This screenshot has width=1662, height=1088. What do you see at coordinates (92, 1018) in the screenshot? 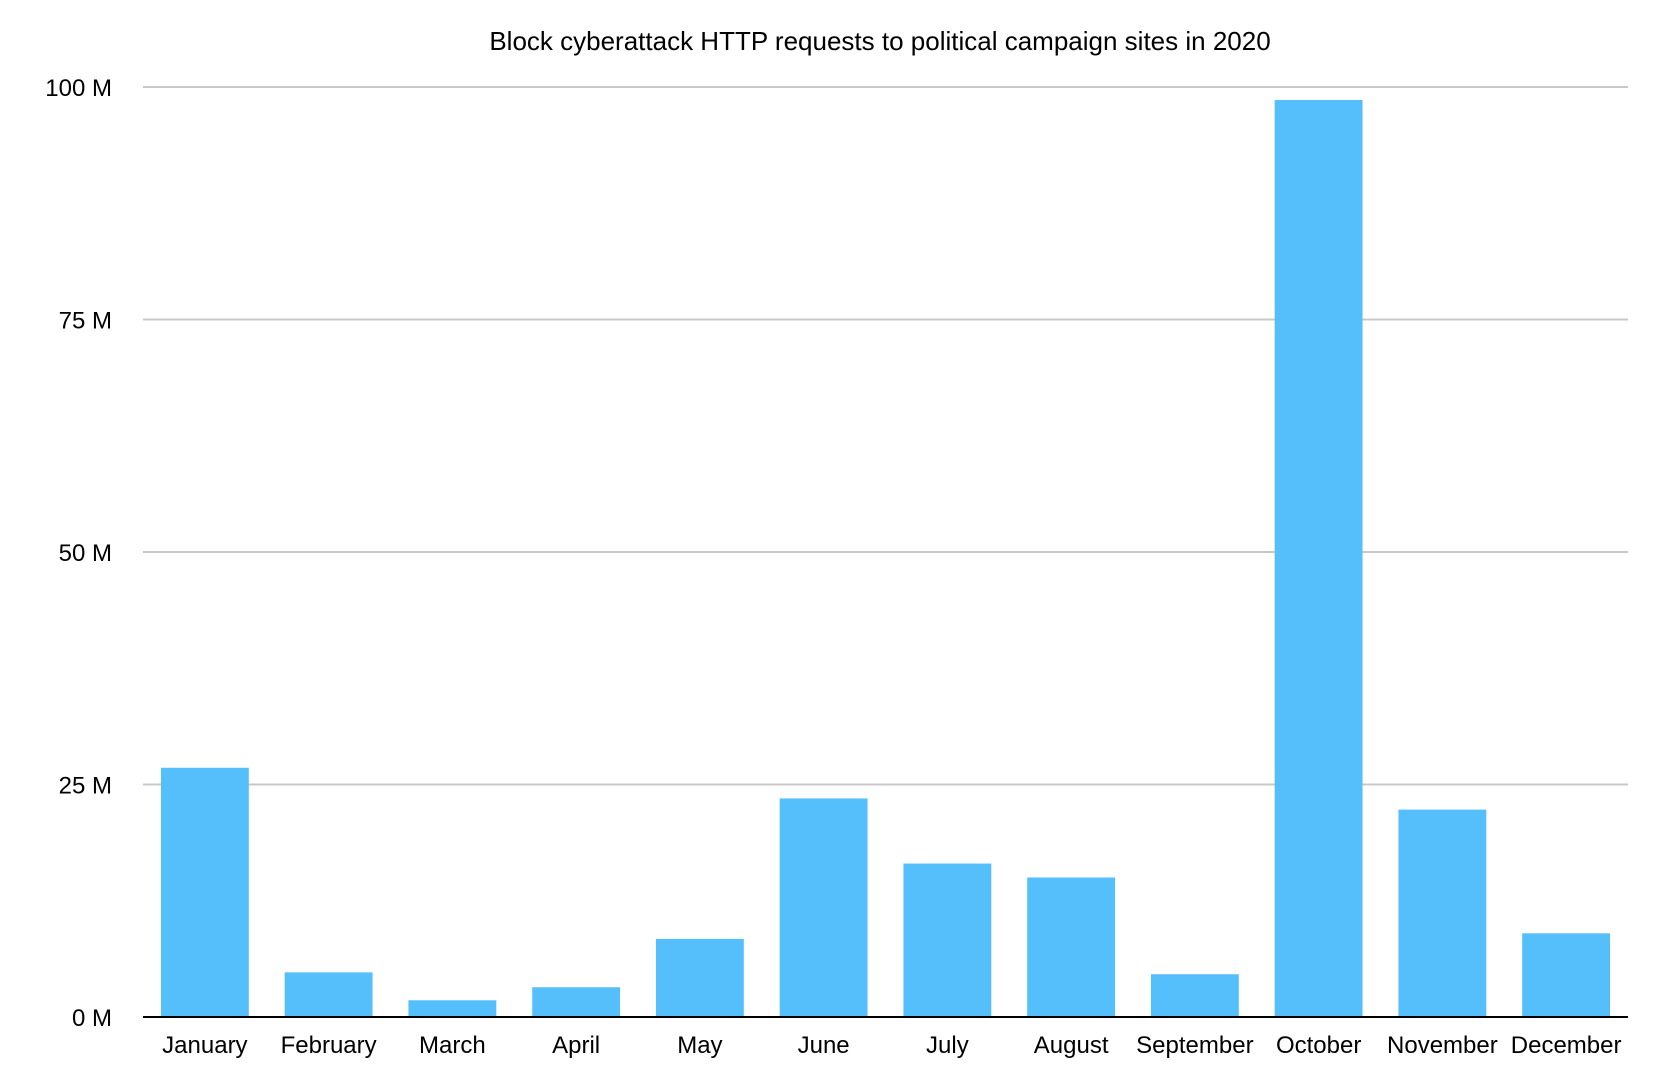
I see `y-tick-label: 0 M` at bounding box center [92, 1018].